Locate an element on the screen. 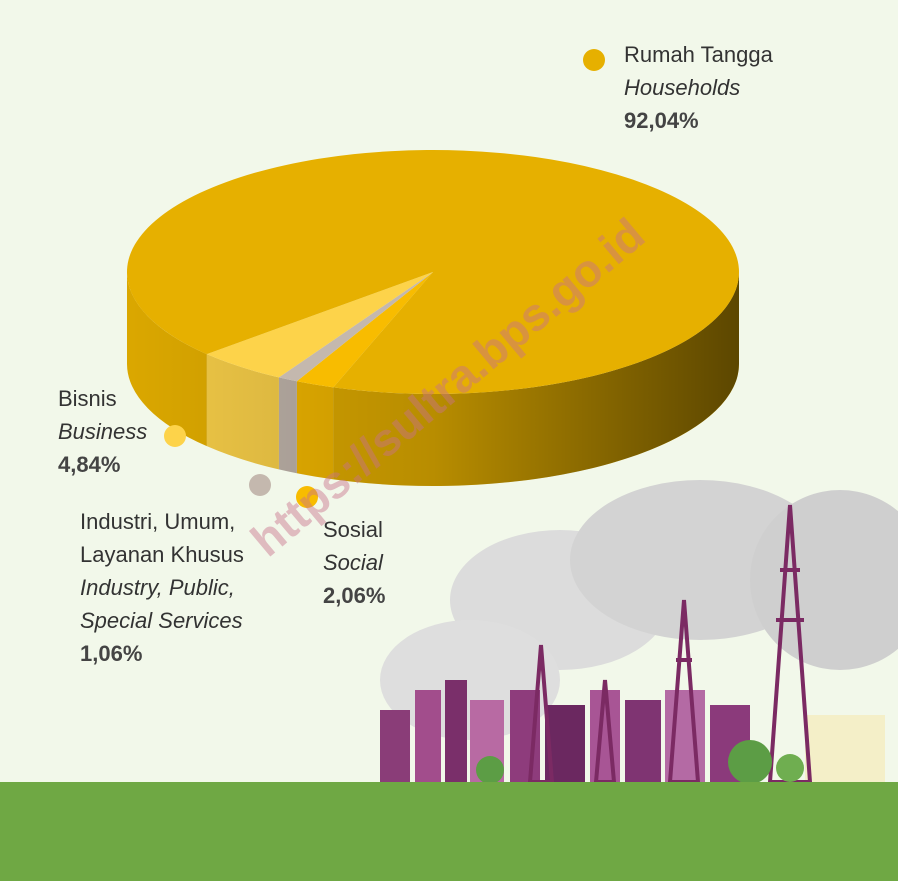 Image resolution: width=898 pixels, height=881 pixels. value-label: 1,06% is located at coordinates (111, 653).